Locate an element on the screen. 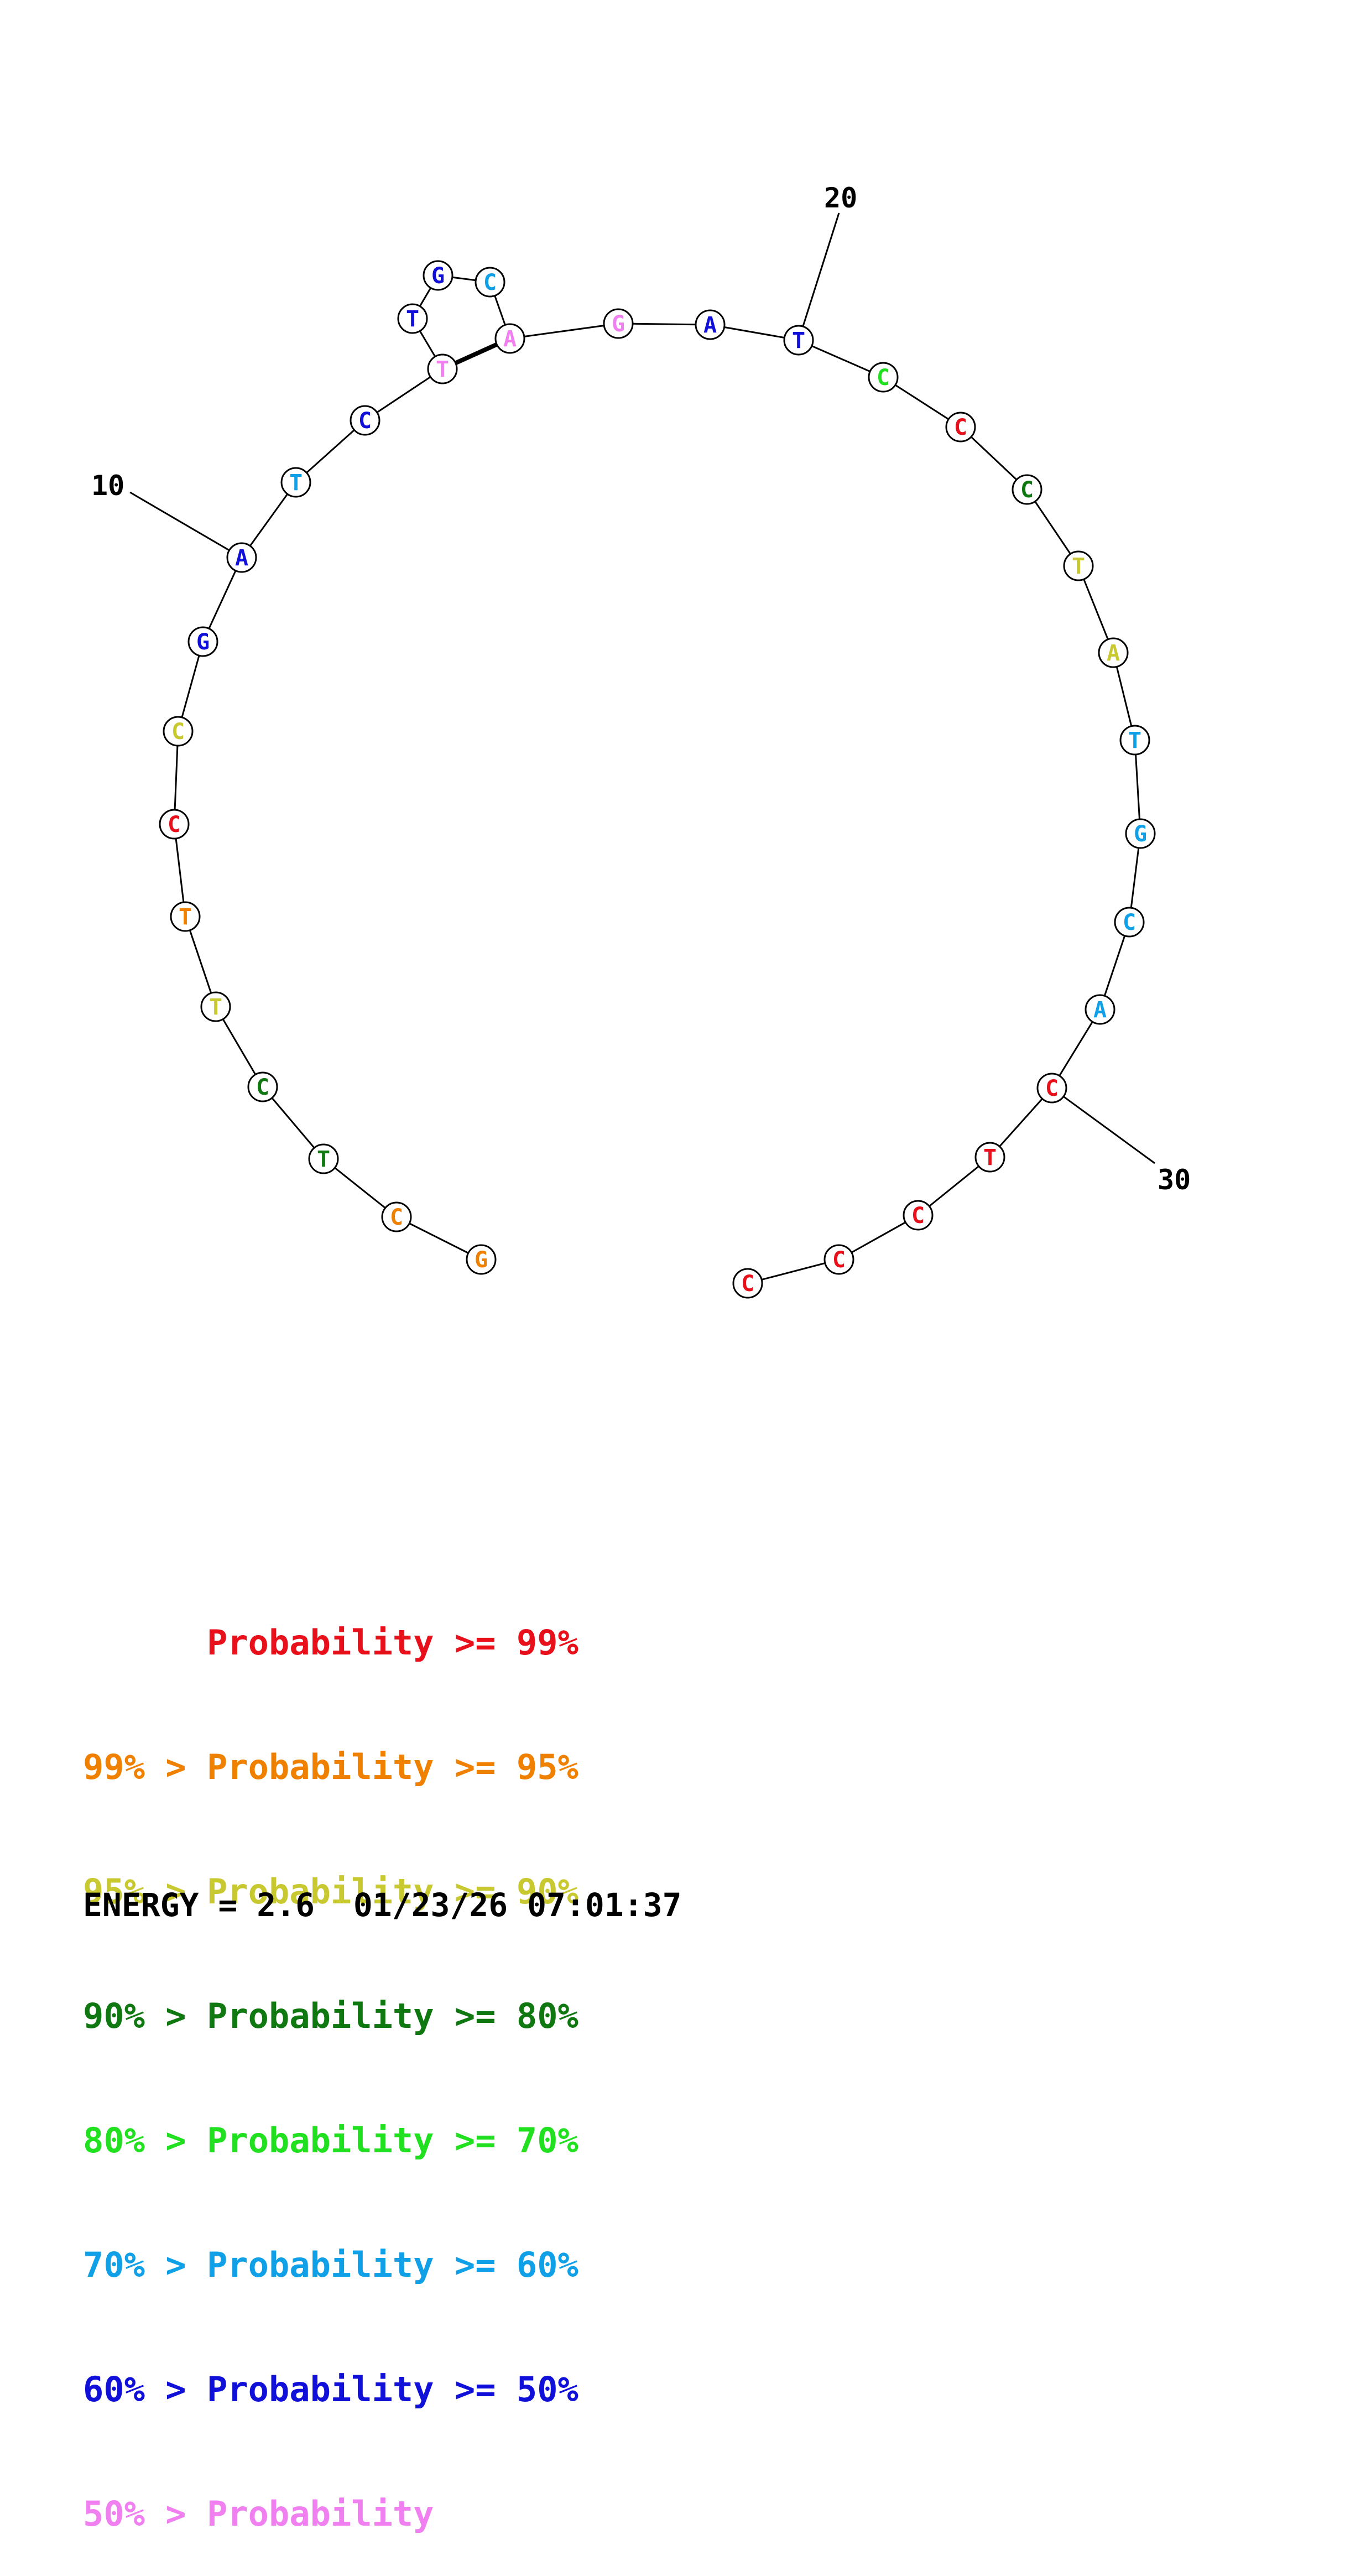 Image resolution: width=1371 pixels, height=2576 pixels. legend-row-99: Probability >= 99% is located at coordinates (331, 1643).